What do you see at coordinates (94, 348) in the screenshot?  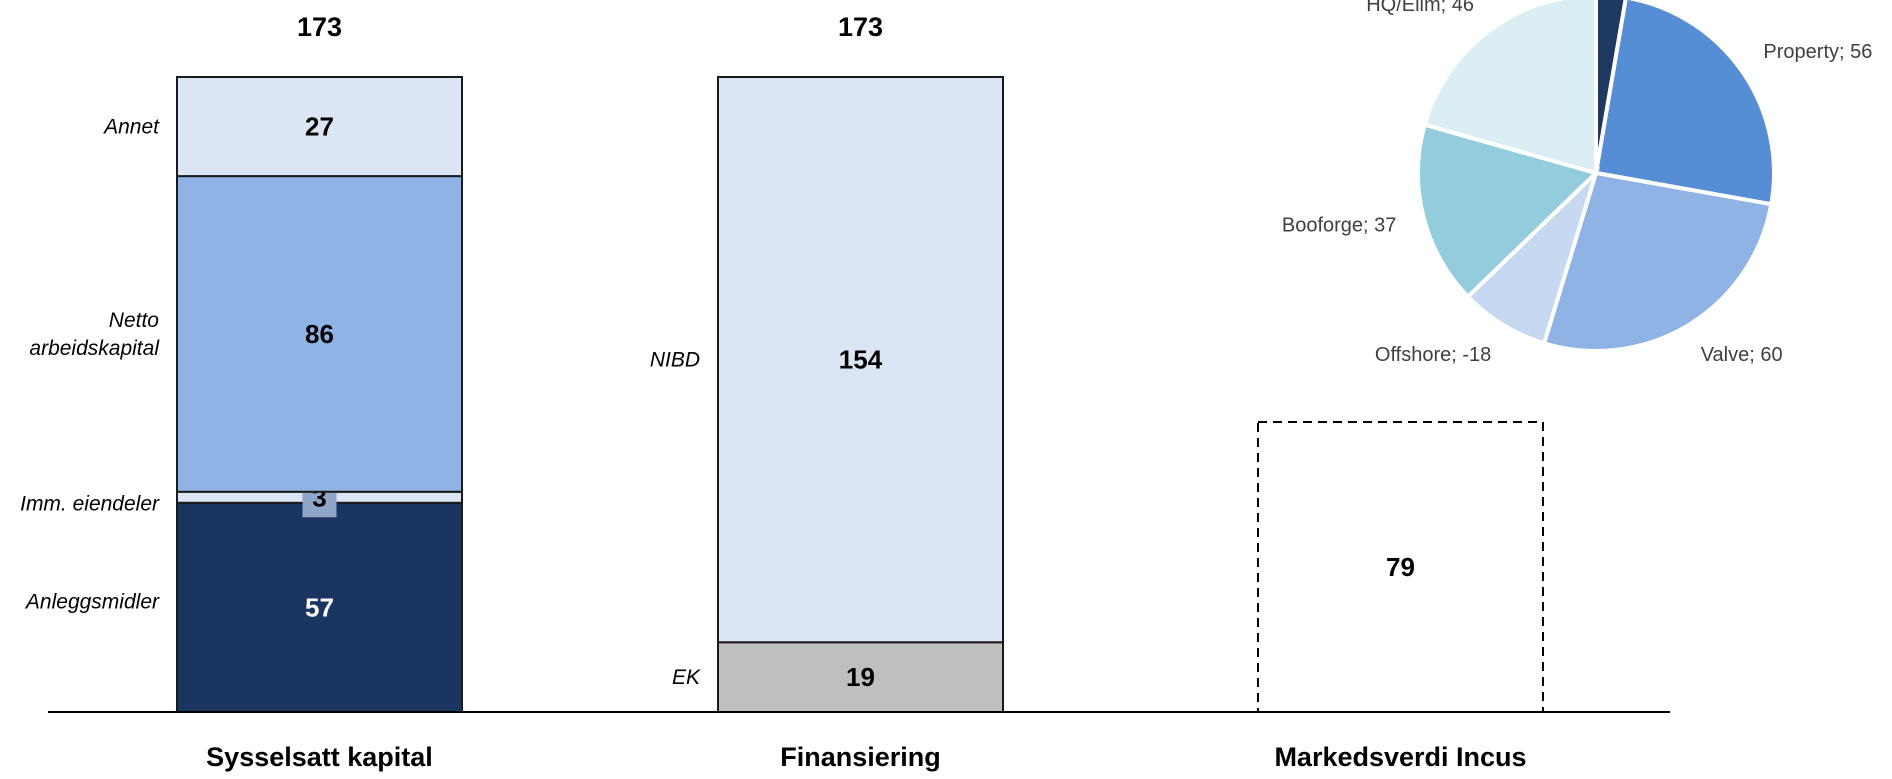 I see `segment-side-label: arbeidskapital` at bounding box center [94, 348].